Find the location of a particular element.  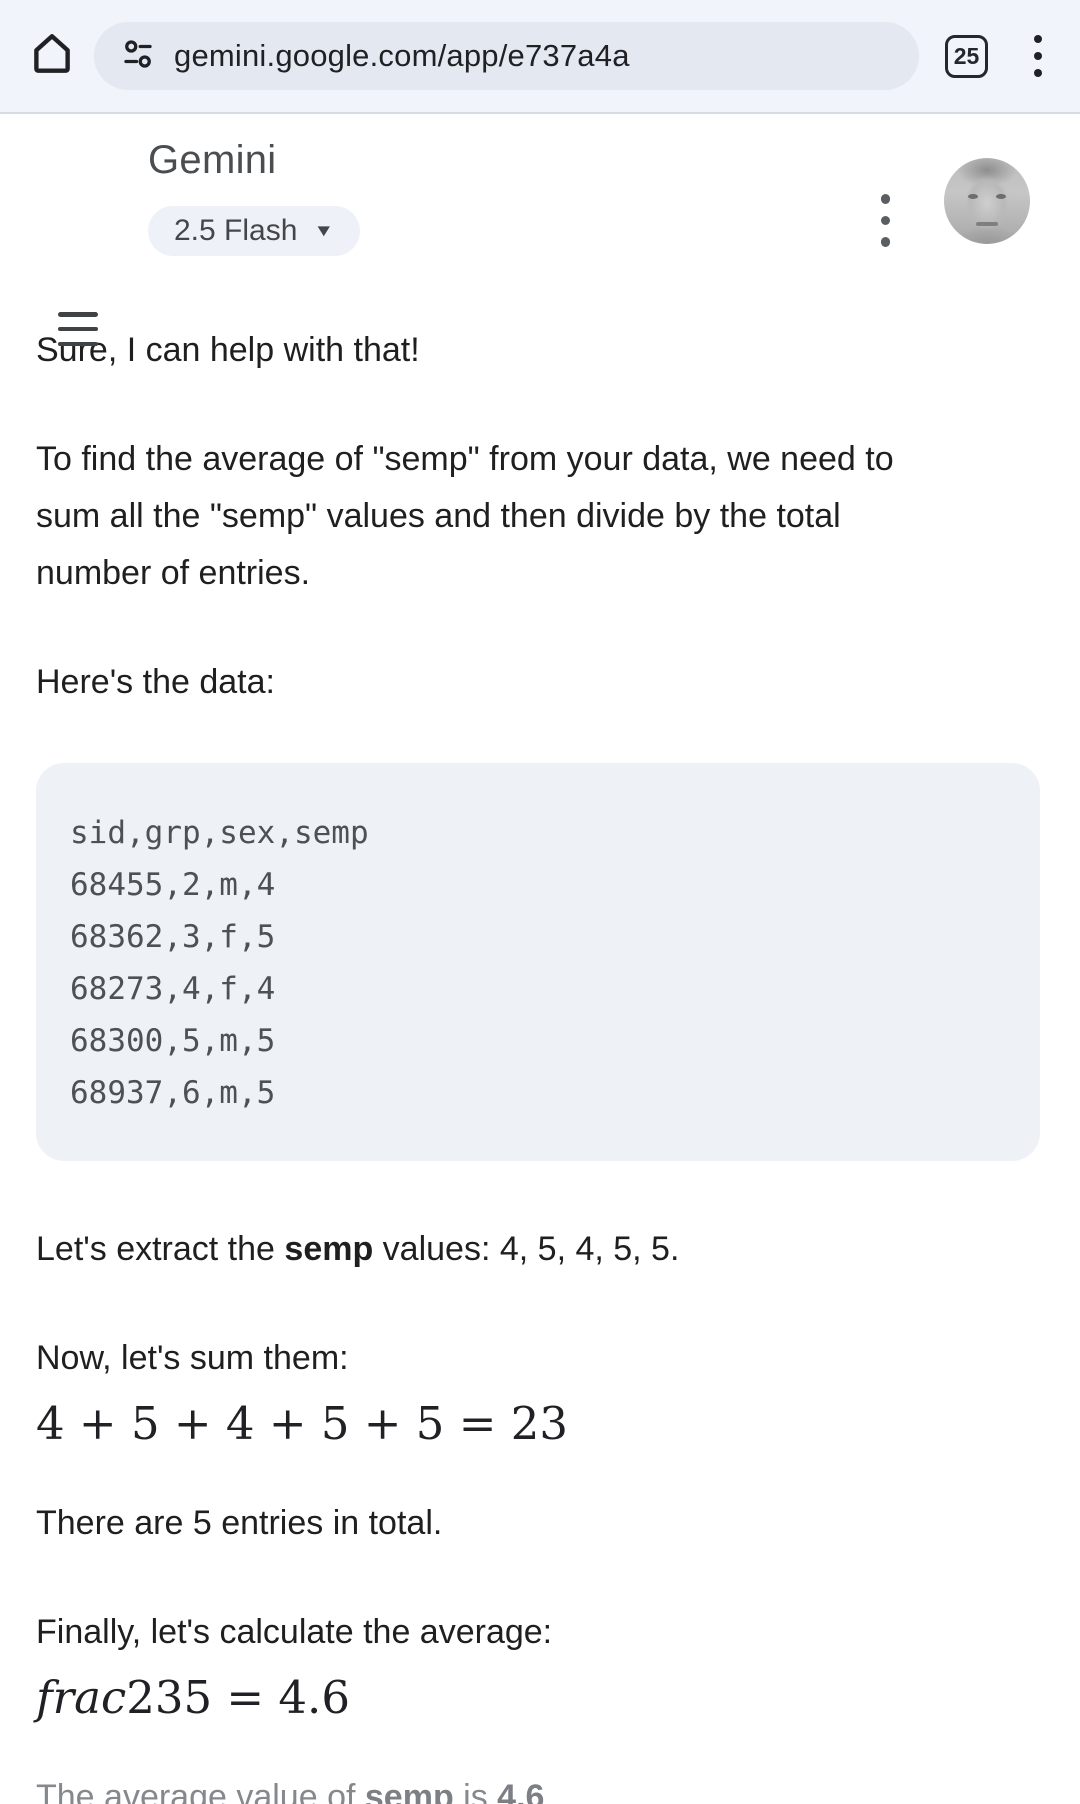

response-paragraph-streaming: The average value of semp is 4.6. is located at coordinates (486, 1786).